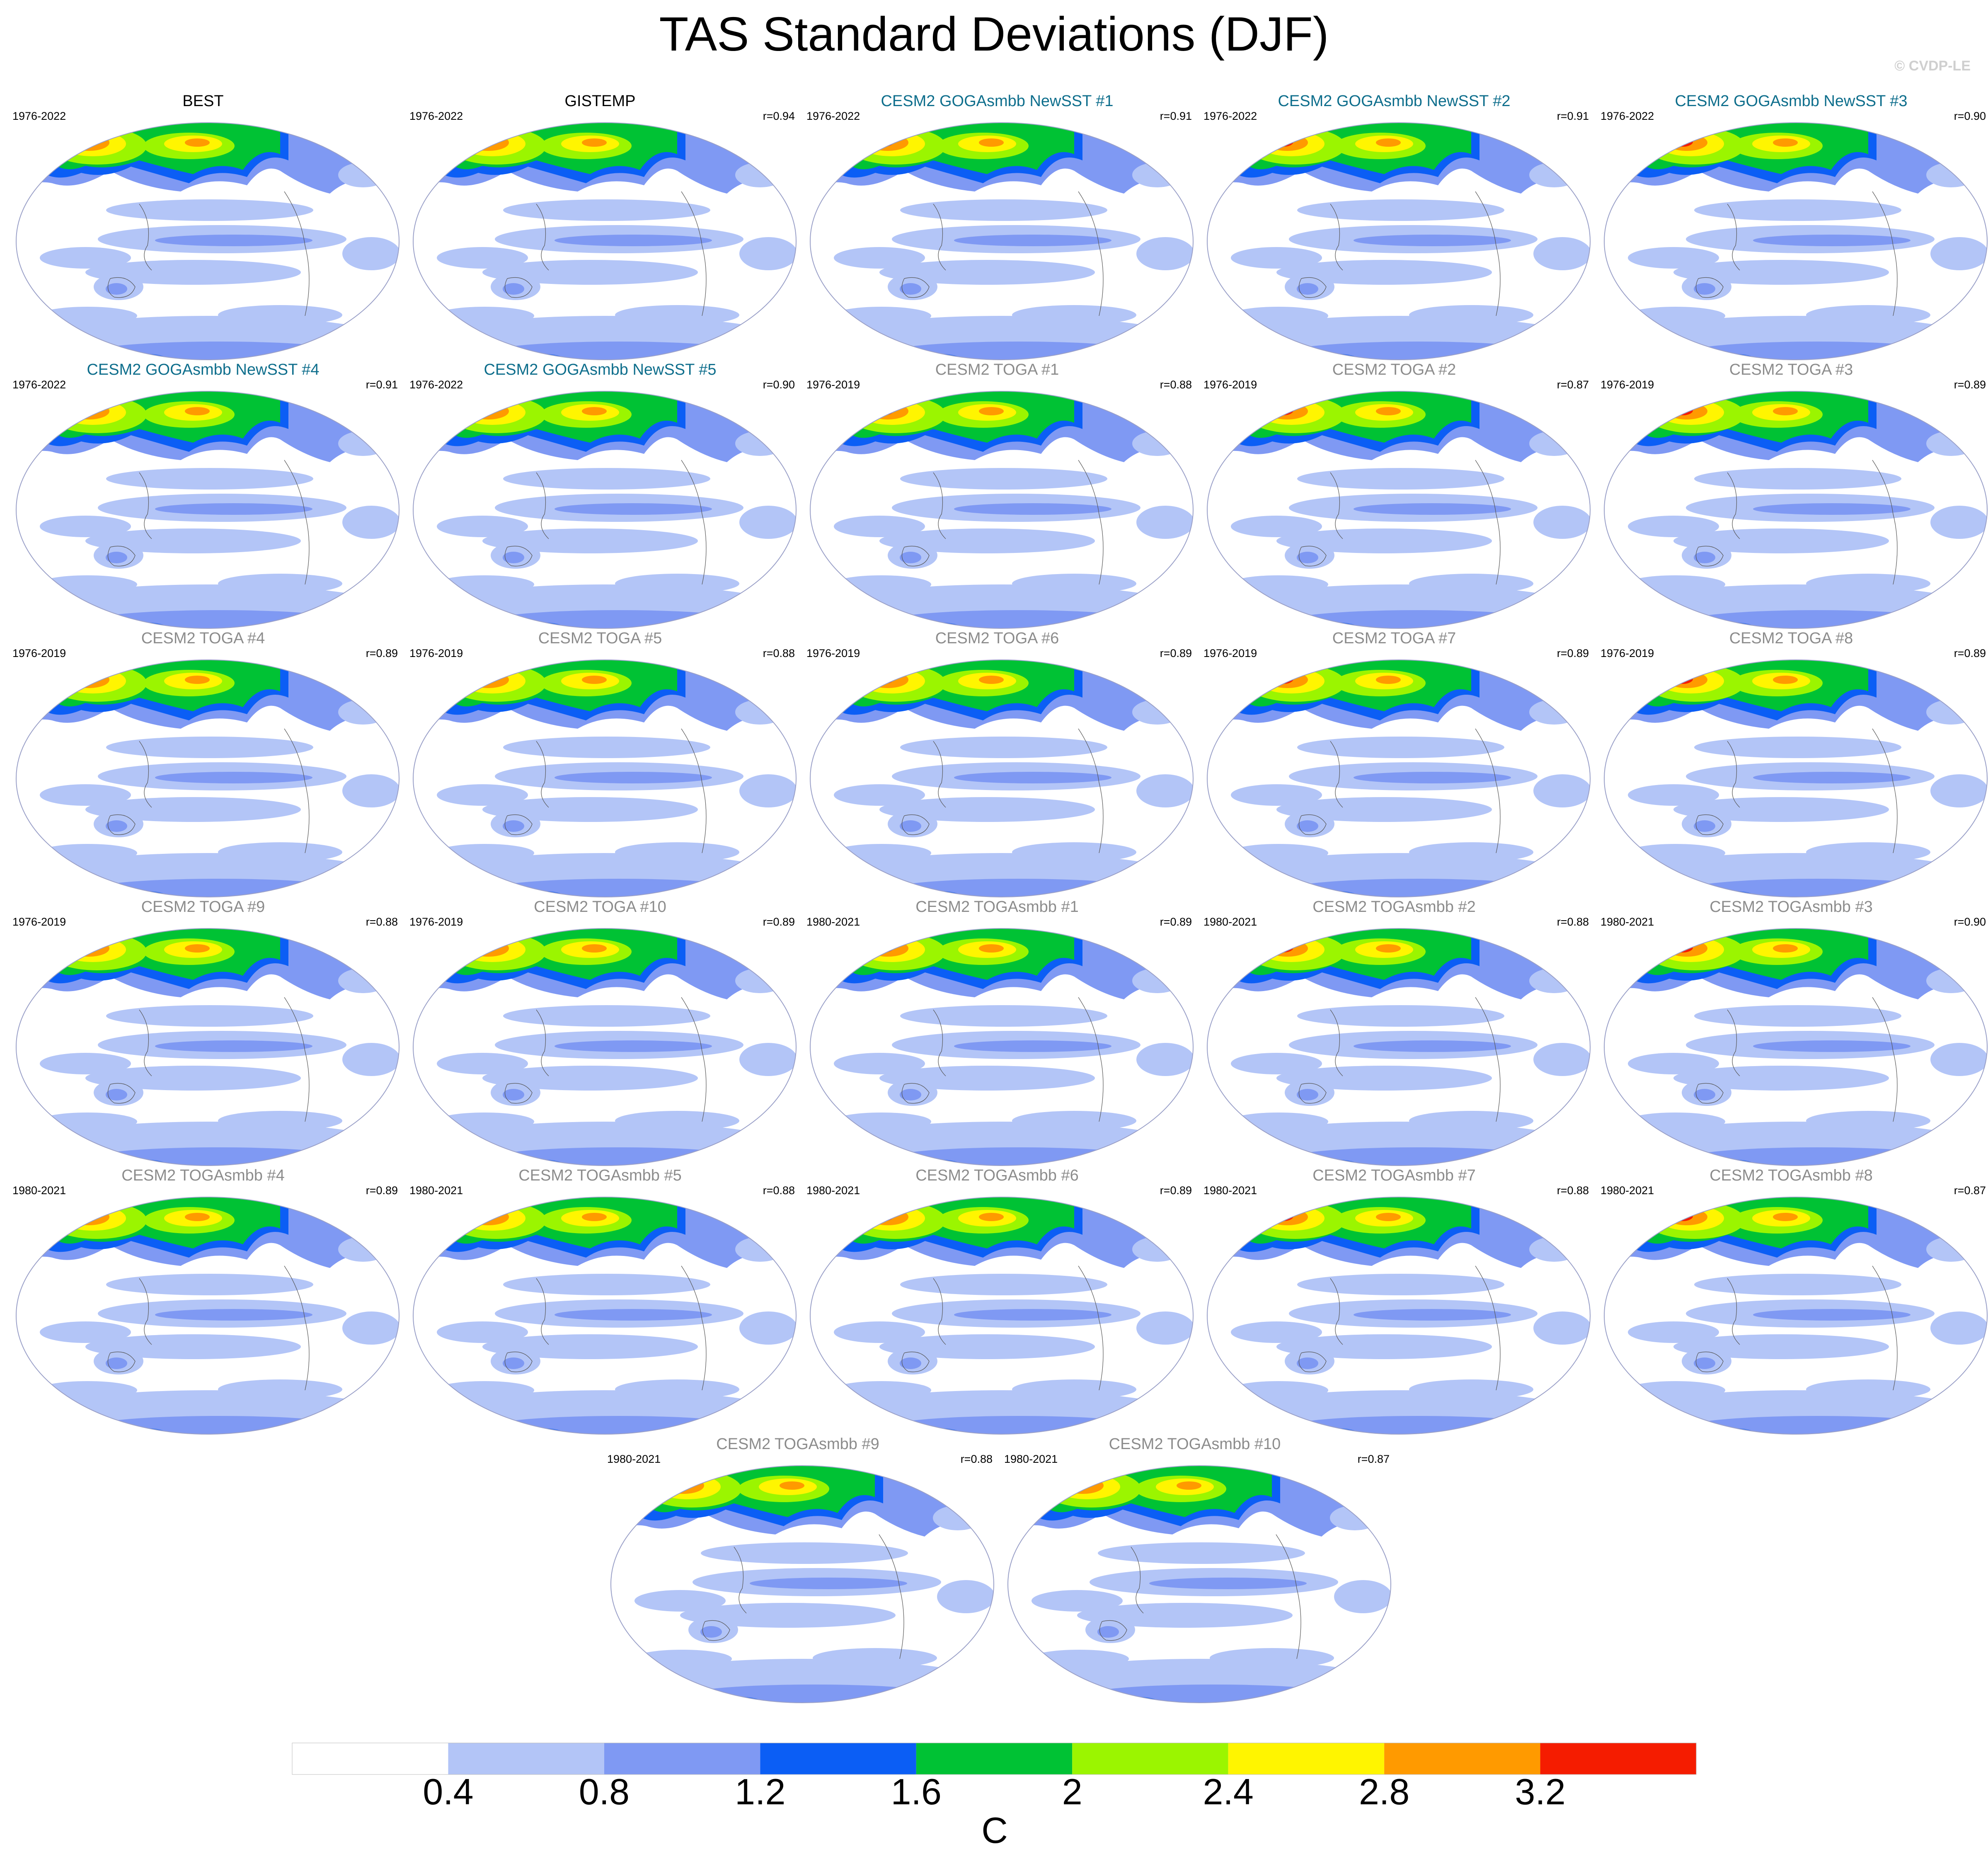 Image resolution: width=1988 pixels, height=1864 pixels. What do you see at coordinates (600, 907) in the screenshot?
I see `panel-title: CESM2 TOGA #10` at bounding box center [600, 907].